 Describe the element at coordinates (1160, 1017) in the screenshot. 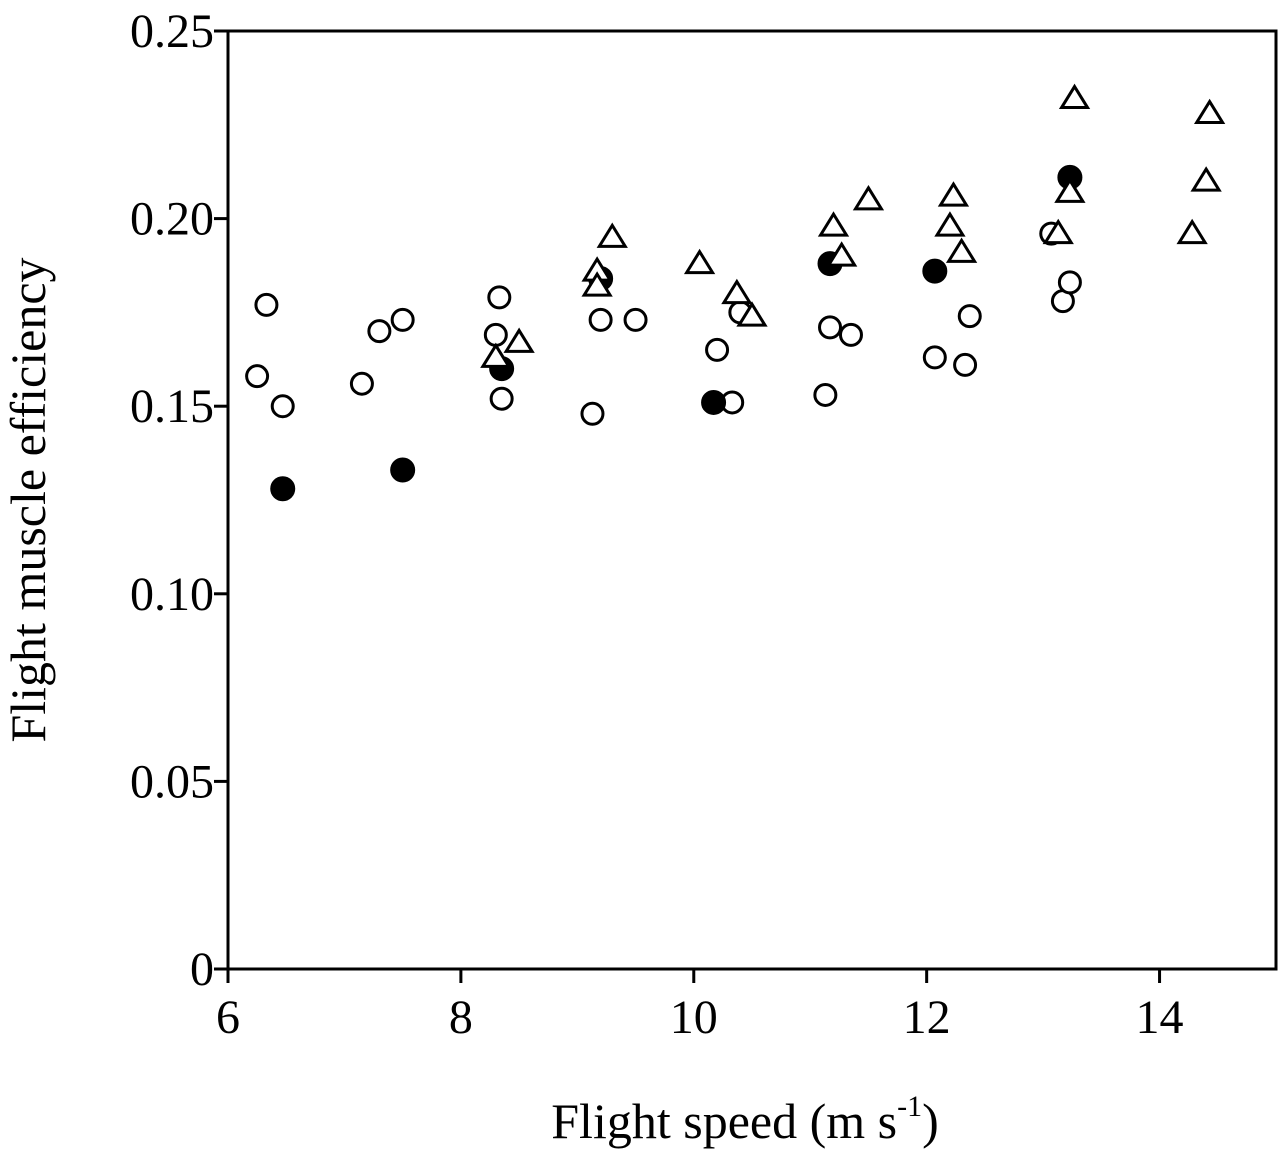

I see `x-tick-label: 14` at that location.